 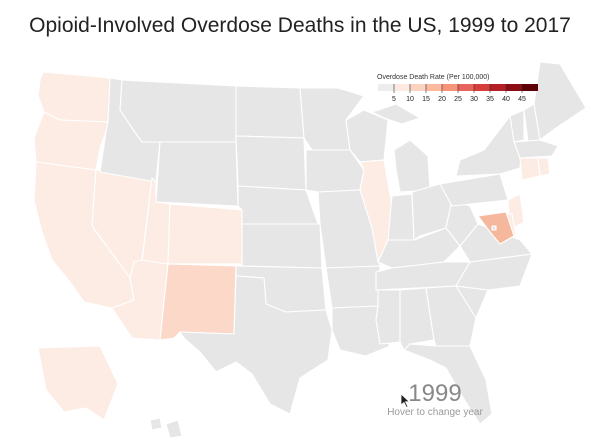 What do you see at coordinates (435, 393) in the screenshot?
I see `year-label: 1999` at bounding box center [435, 393].